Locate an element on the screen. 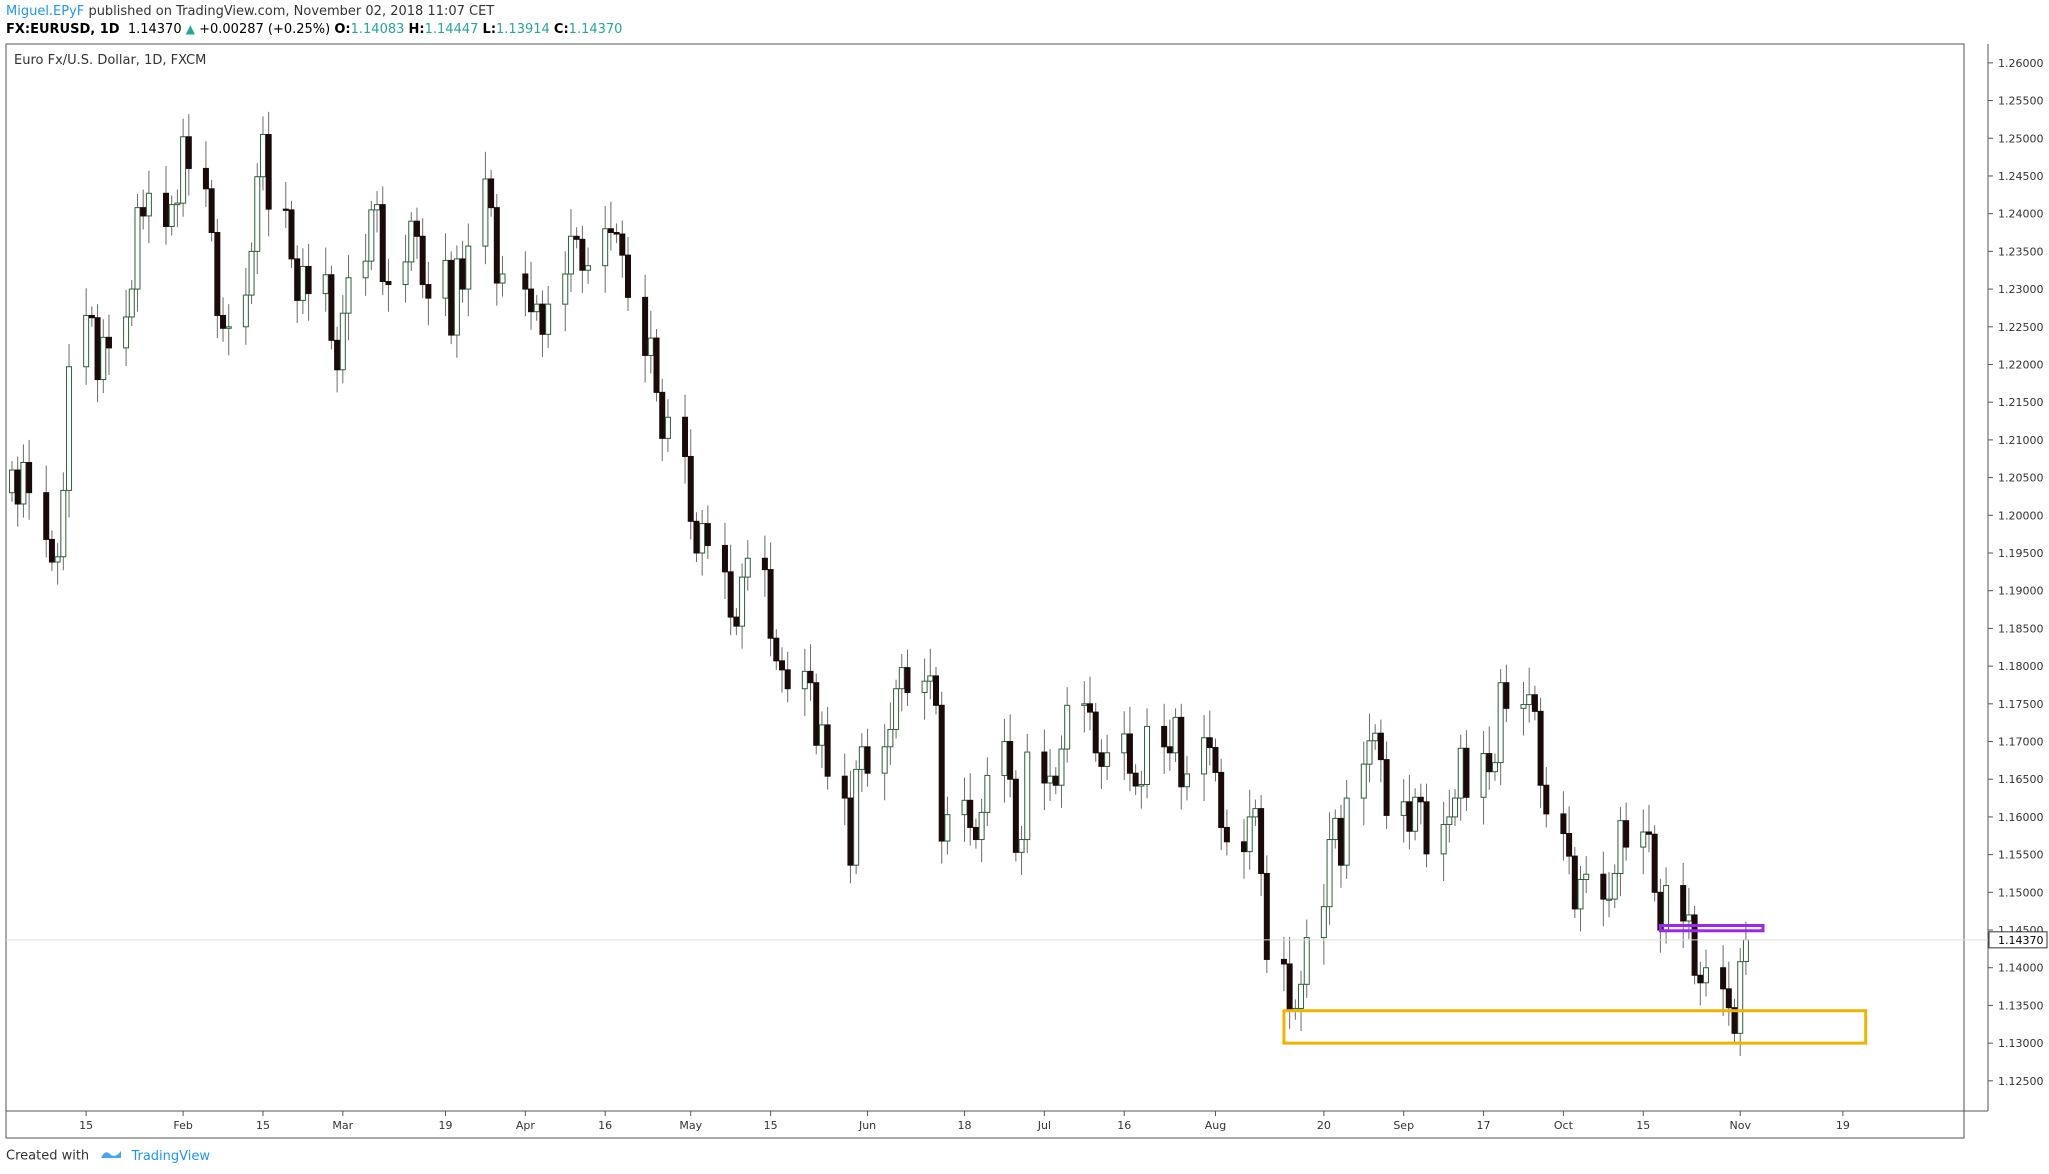 This screenshot has height=1174, width=2049. y-tick-label: 1.21000 is located at coordinates (2021, 440).